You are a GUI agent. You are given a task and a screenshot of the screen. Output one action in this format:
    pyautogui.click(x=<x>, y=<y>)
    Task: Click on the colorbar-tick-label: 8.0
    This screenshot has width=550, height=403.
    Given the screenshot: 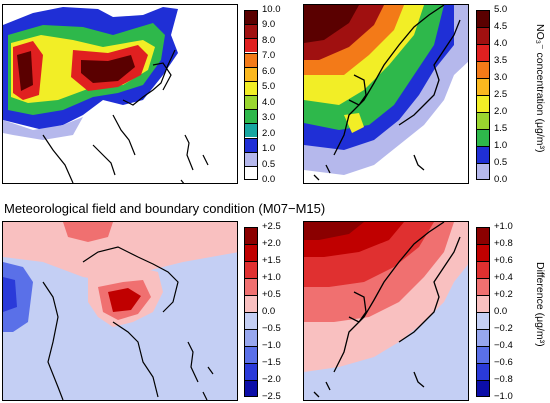 What is the action you would take?
    pyautogui.click(x=269, y=40)
    